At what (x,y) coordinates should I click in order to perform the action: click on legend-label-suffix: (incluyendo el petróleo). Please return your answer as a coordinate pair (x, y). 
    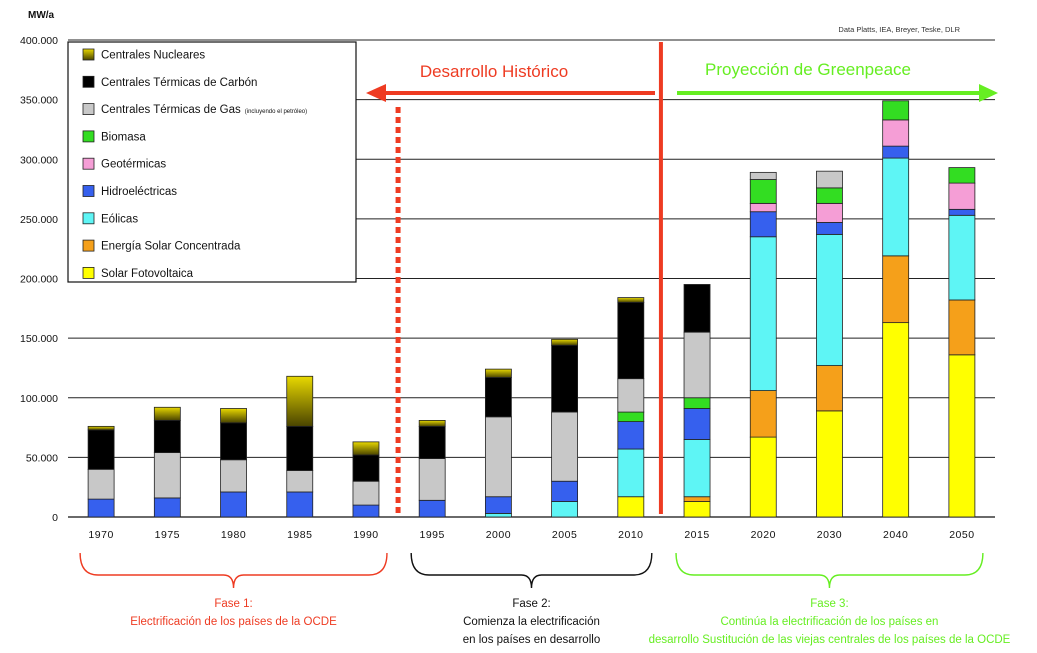
    Looking at the image, I should click on (276, 112).